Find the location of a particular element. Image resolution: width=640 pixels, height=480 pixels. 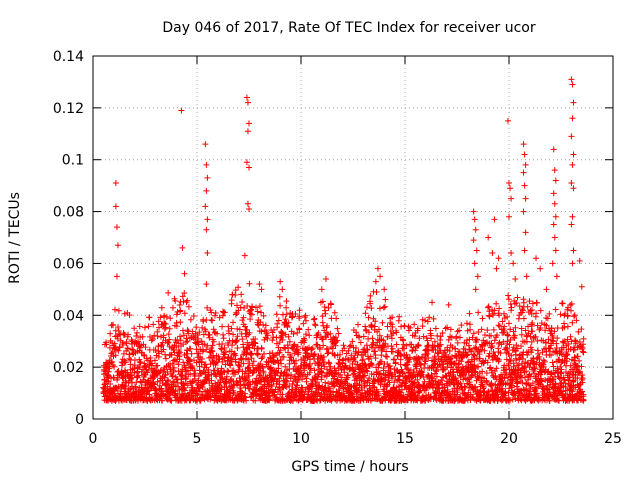

y-tick-label: 0.12 is located at coordinates (68, 109).